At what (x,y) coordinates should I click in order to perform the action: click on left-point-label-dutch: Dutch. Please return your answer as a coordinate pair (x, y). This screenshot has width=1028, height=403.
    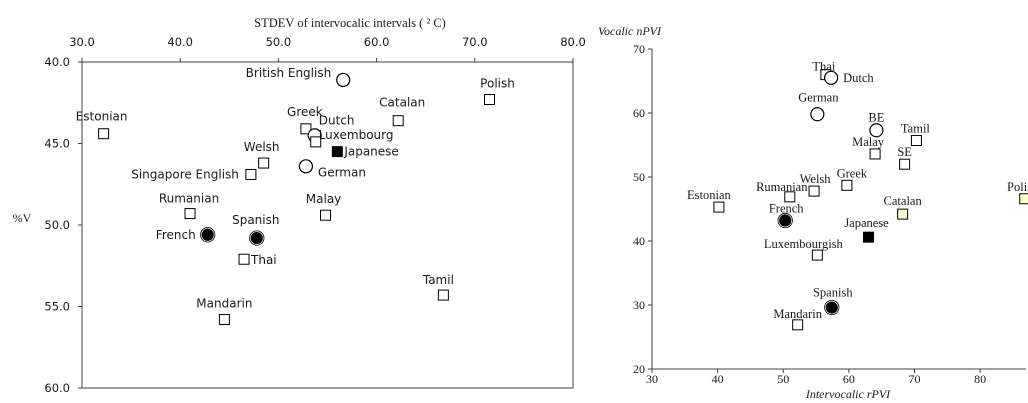
    Looking at the image, I should click on (337, 120).